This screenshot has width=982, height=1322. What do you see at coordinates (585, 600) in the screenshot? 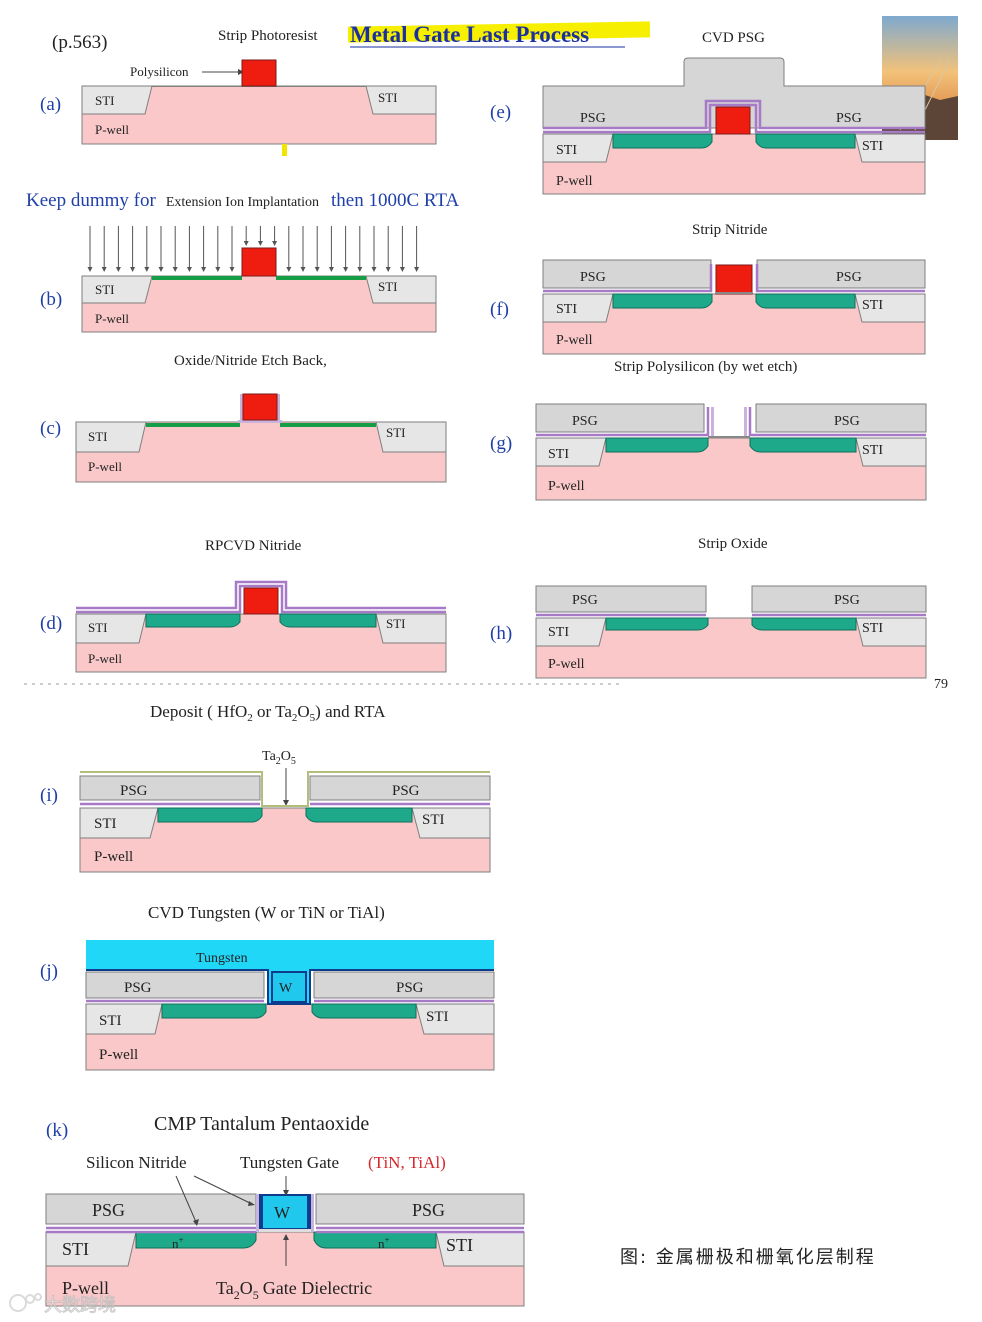
I see `psg-left-h: PSG` at bounding box center [585, 600].